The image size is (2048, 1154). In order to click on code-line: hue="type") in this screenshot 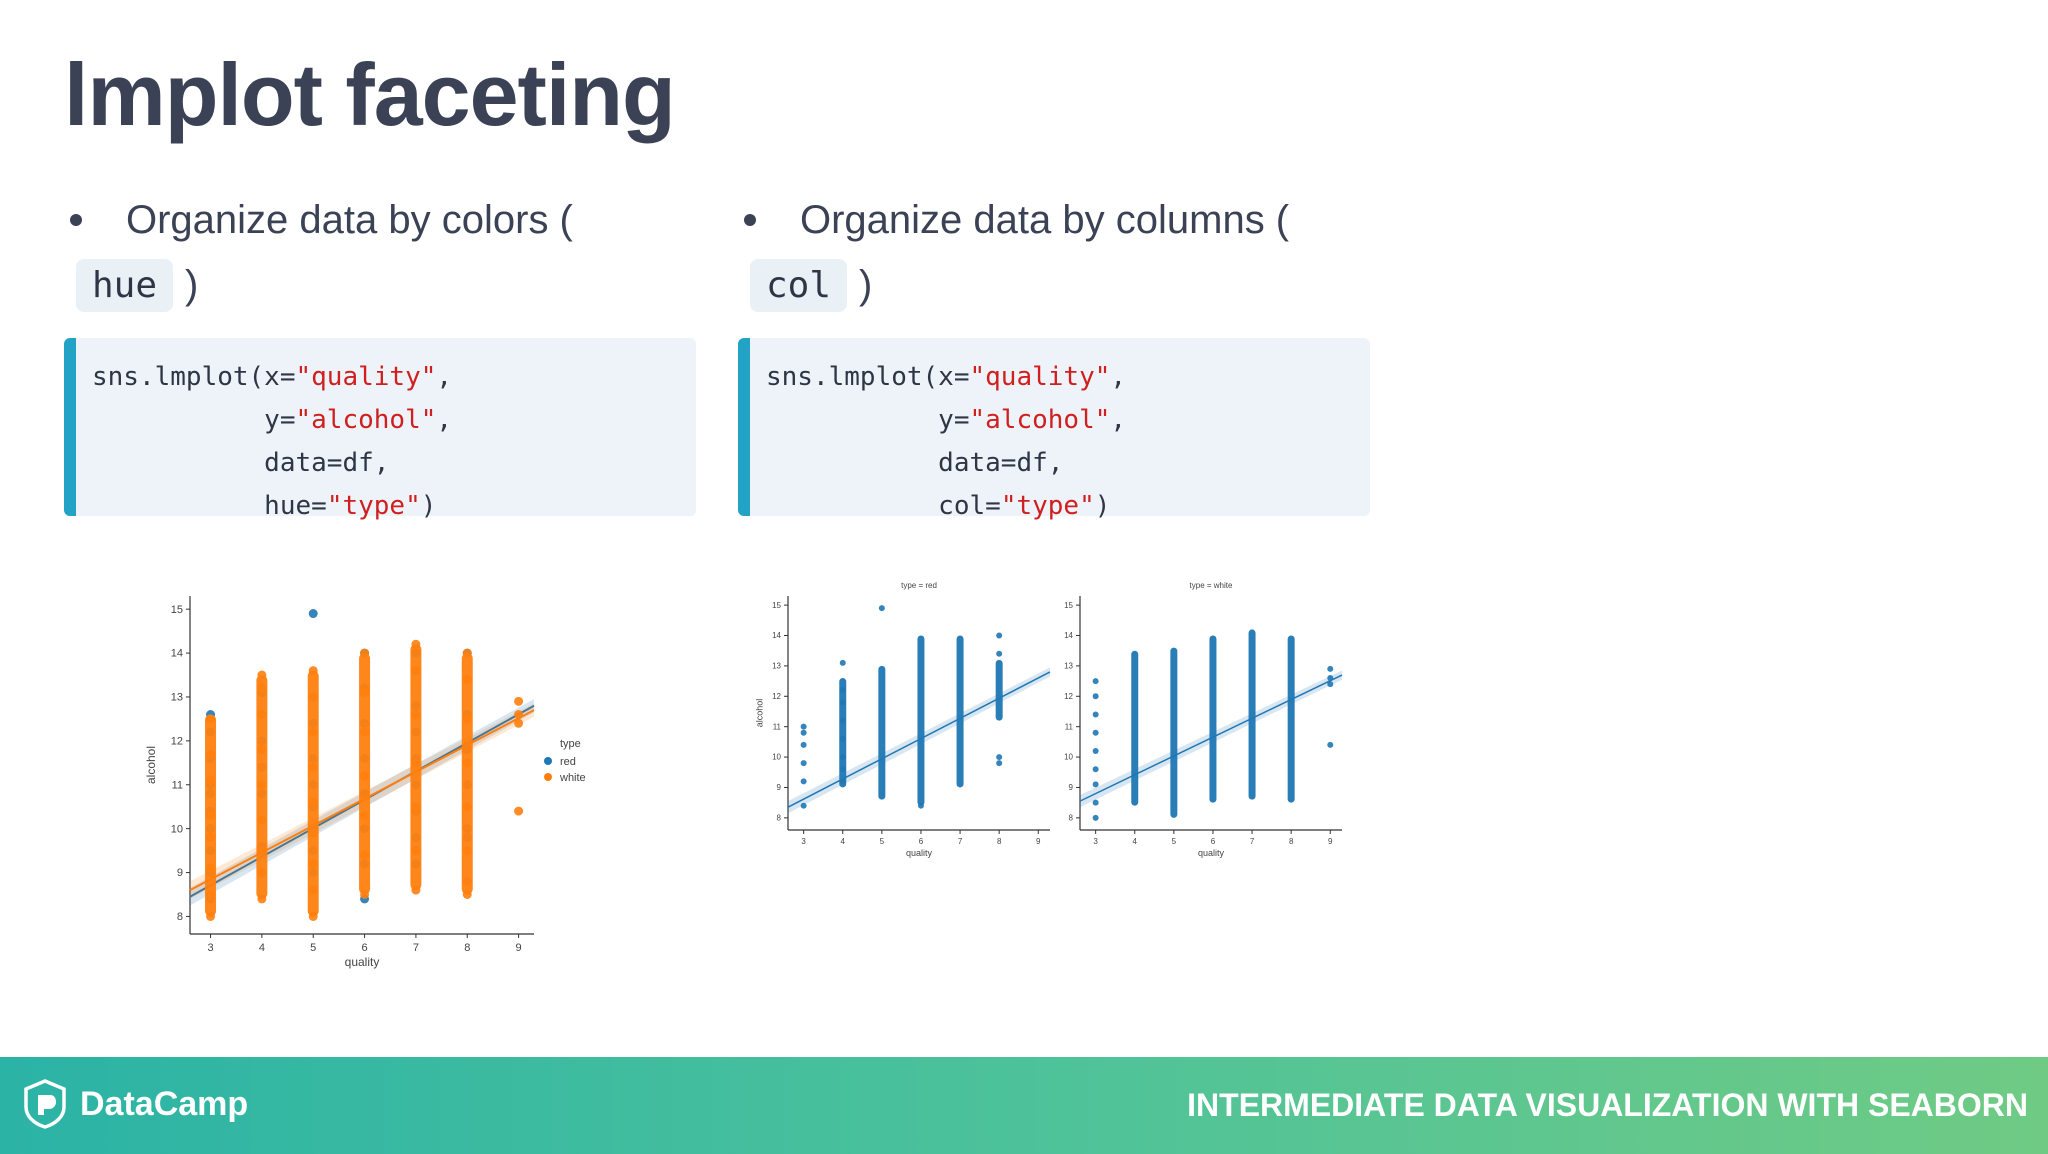, I will do `click(386, 506)`.